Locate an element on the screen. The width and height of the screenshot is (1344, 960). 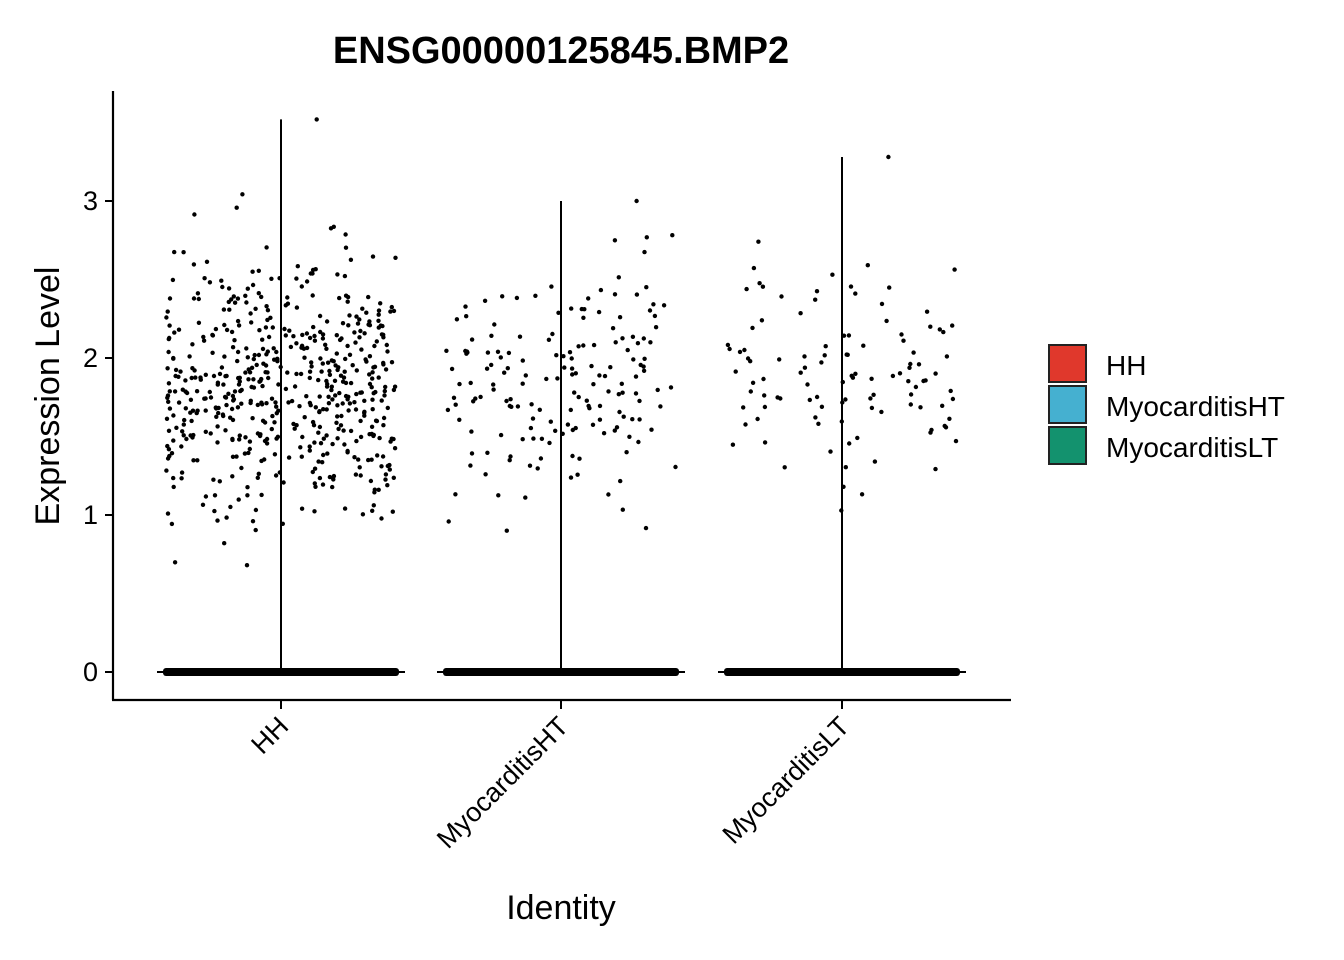
x-axis-title: Identity is located at coordinates (561, 908).